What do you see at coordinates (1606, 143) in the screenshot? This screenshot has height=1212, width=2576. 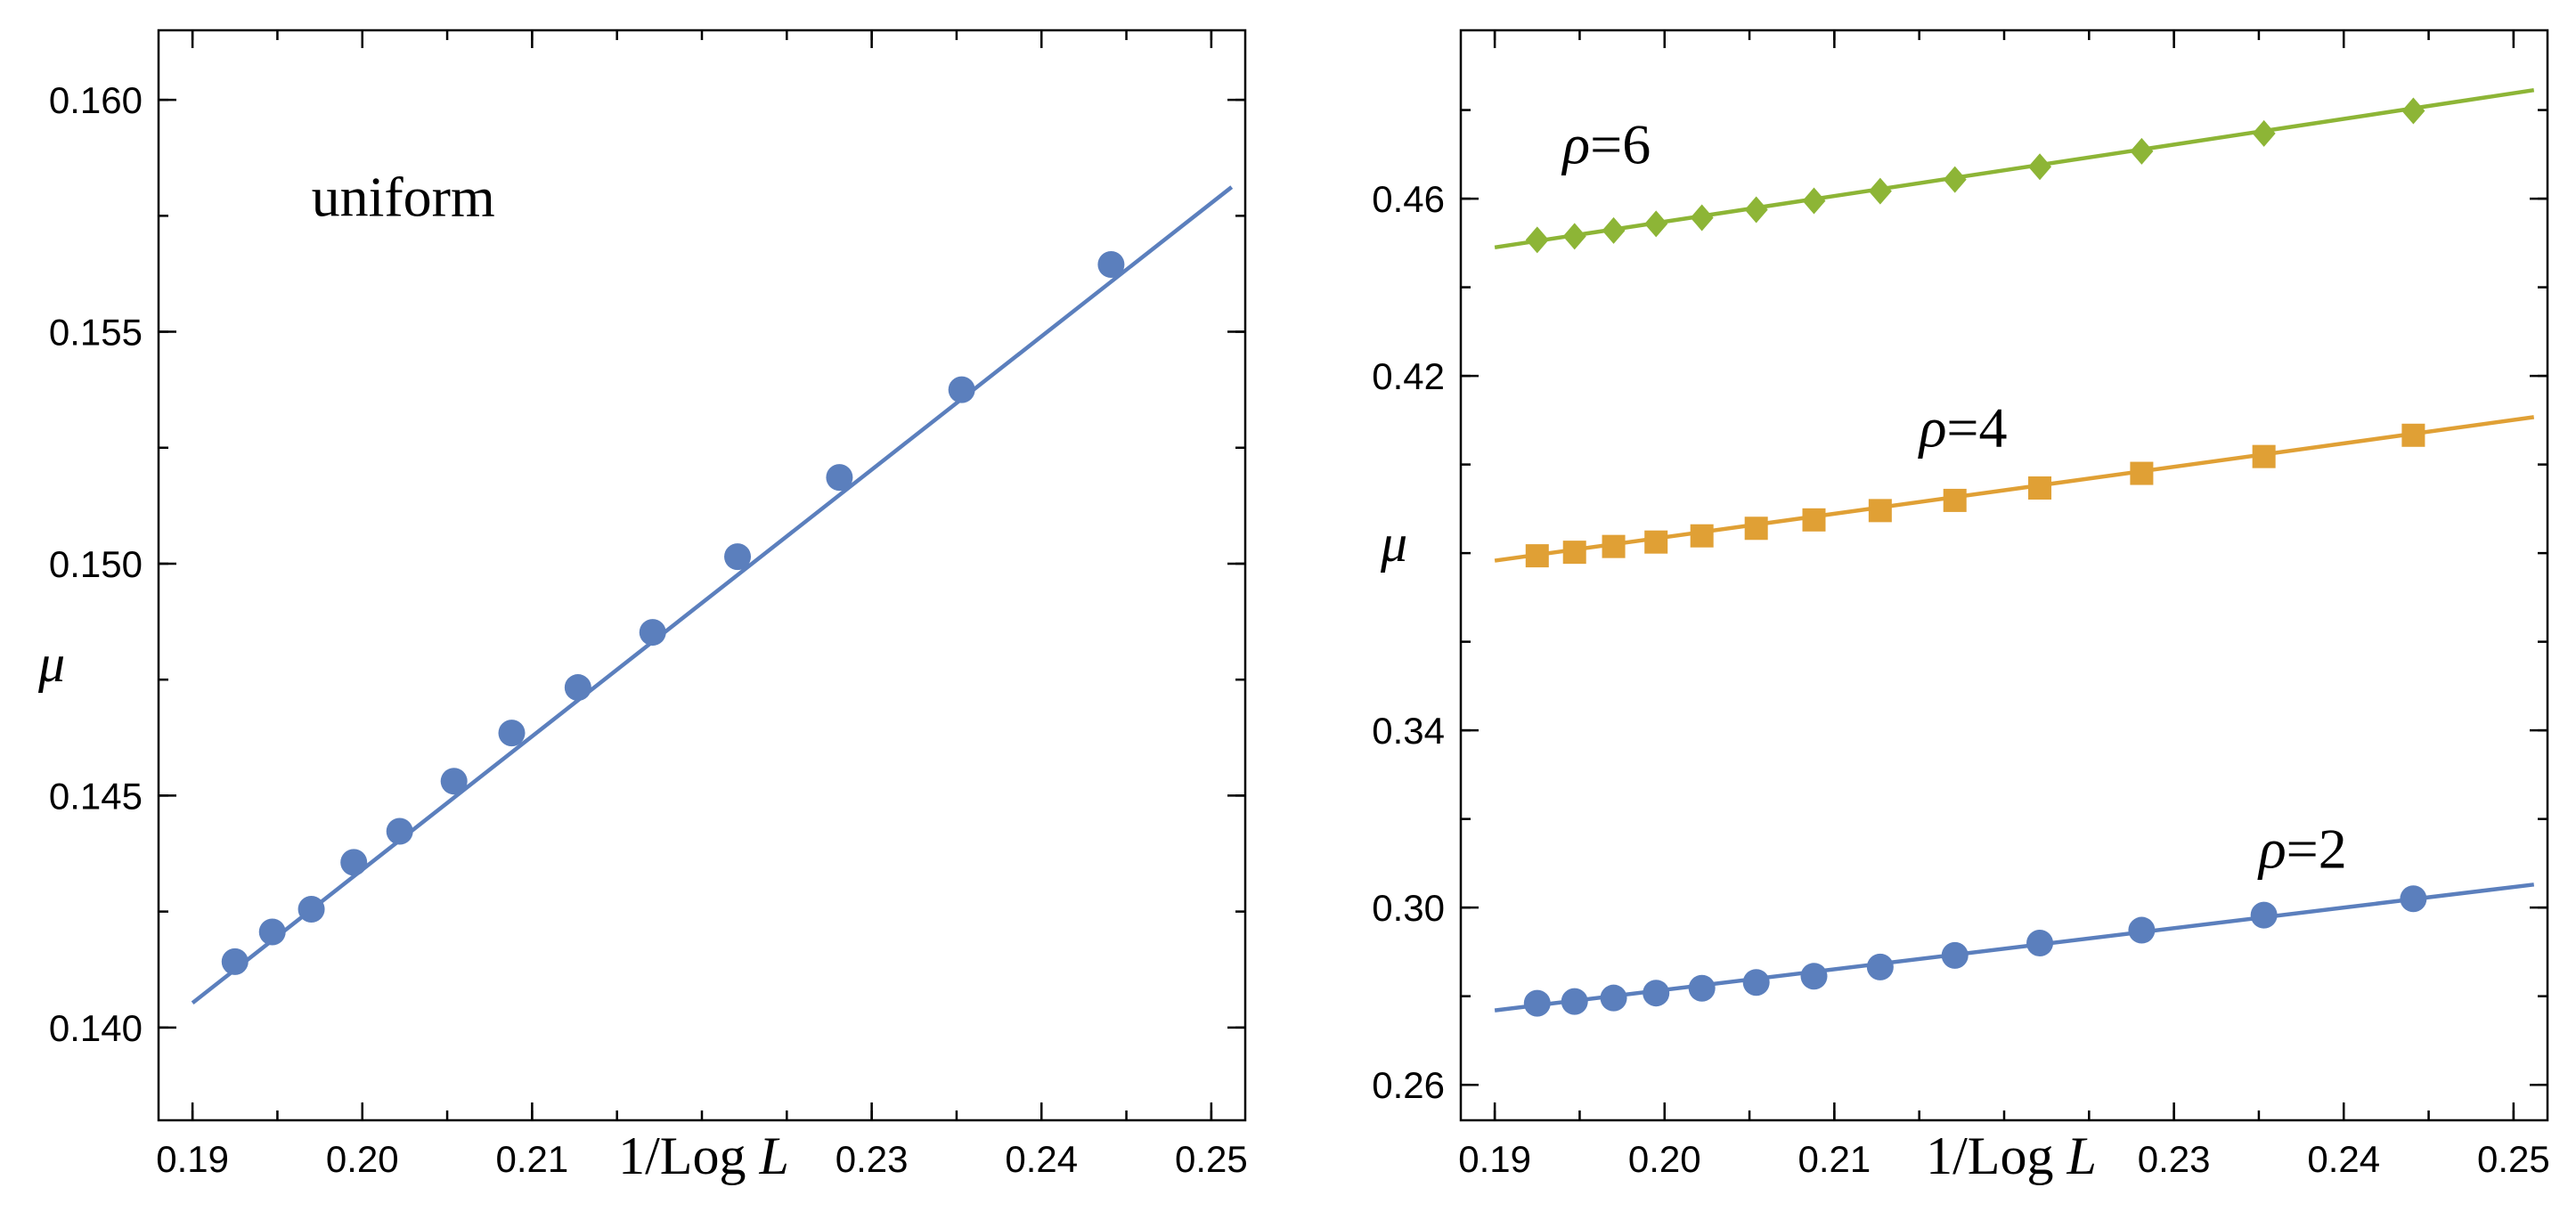 I see `annotation: ρ=6` at bounding box center [1606, 143].